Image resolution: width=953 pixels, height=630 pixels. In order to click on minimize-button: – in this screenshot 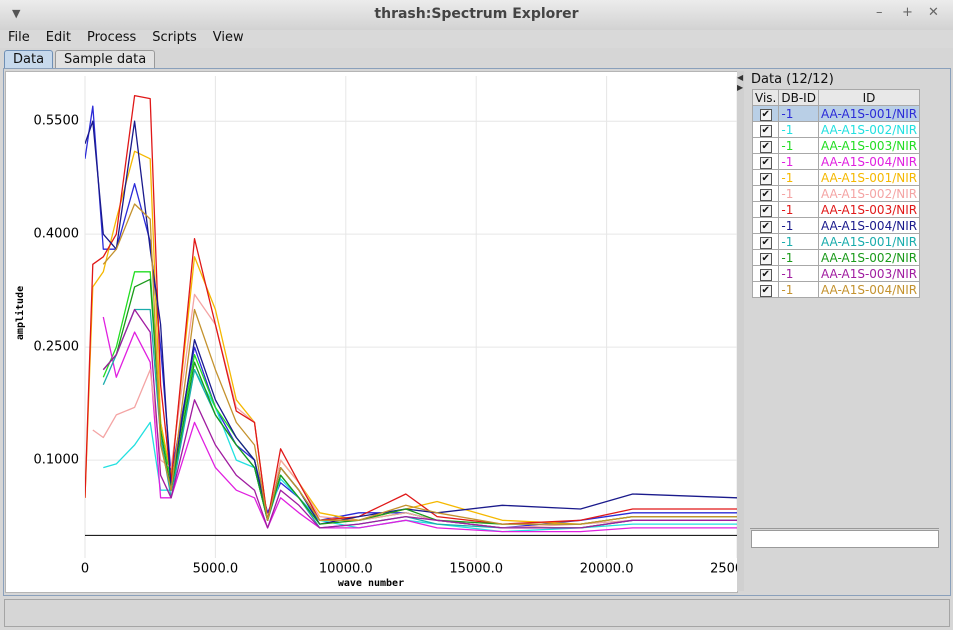, I will do `click(879, 12)`.